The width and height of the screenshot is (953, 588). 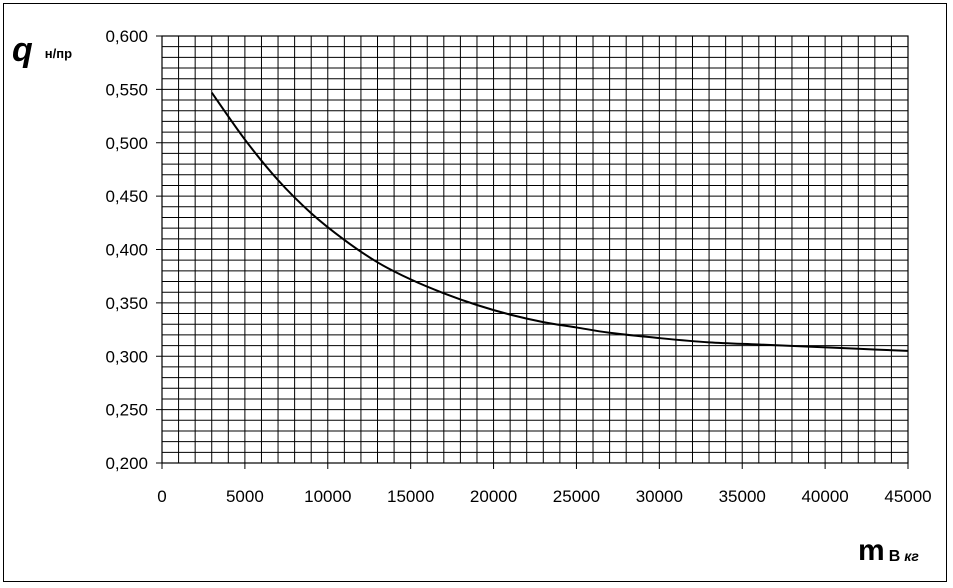 I want to click on y-tick-label: 0,600, so click(x=126, y=36).